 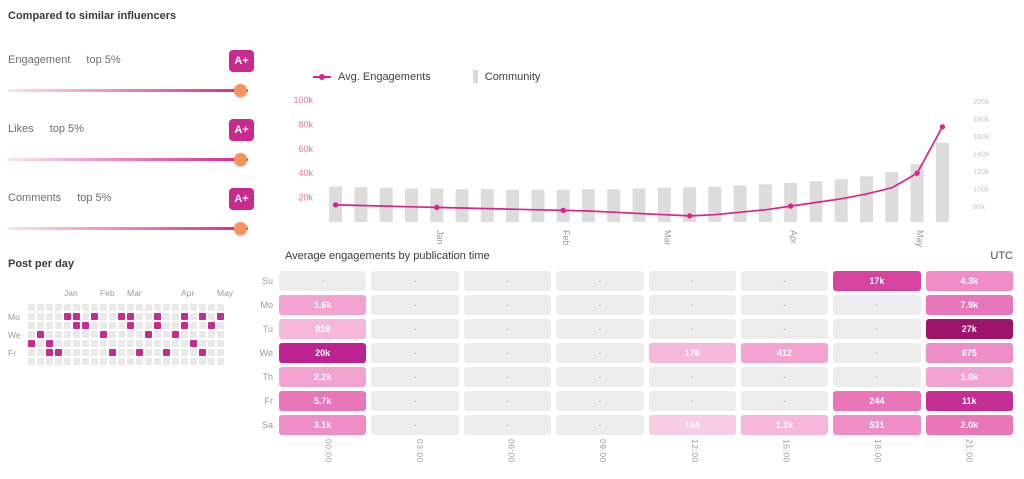 I want to click on legend-community: Community, so click(x=506, y=76).